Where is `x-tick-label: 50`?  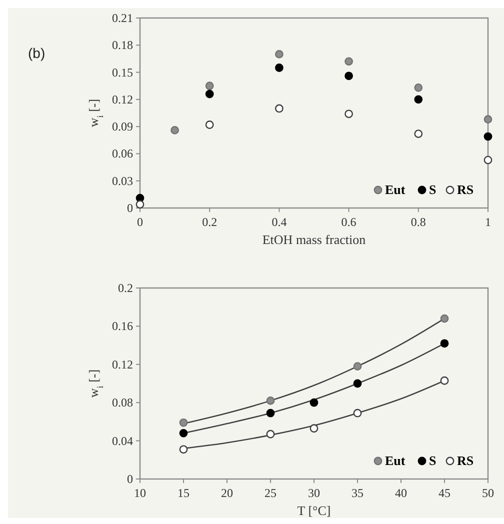 x-tick-label: 50 is located at coordinates (488, 493).